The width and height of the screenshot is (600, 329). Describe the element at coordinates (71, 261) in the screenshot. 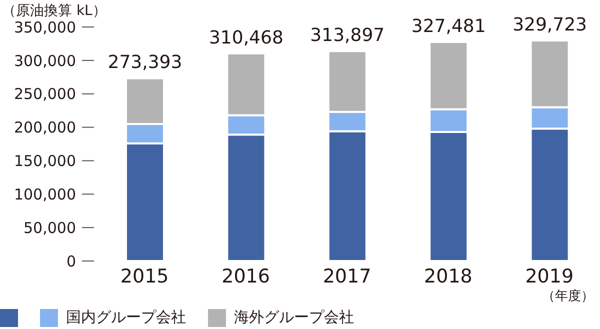

I see `y-tick-label: 0` at that location.